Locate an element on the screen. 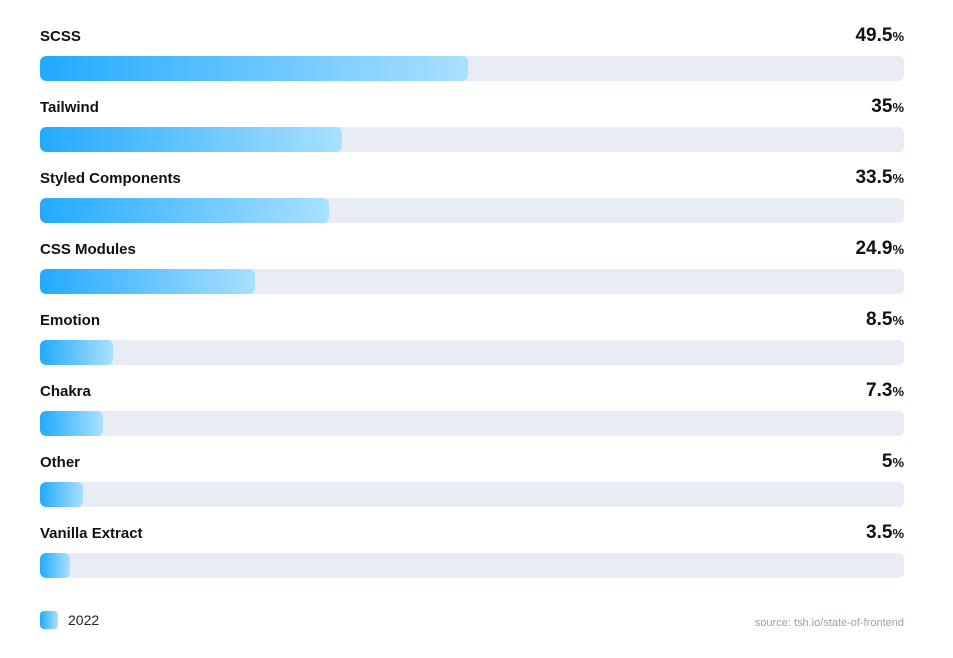 This screenshot has height=658, width=953. bar-row: Tailwind 35% is located at coordinates (472, 121).